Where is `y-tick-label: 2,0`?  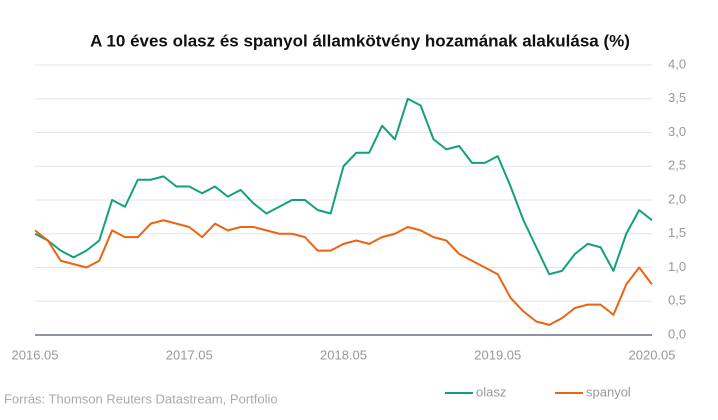 y-tick-label: 2,0 is located at coordinates (677, 198).